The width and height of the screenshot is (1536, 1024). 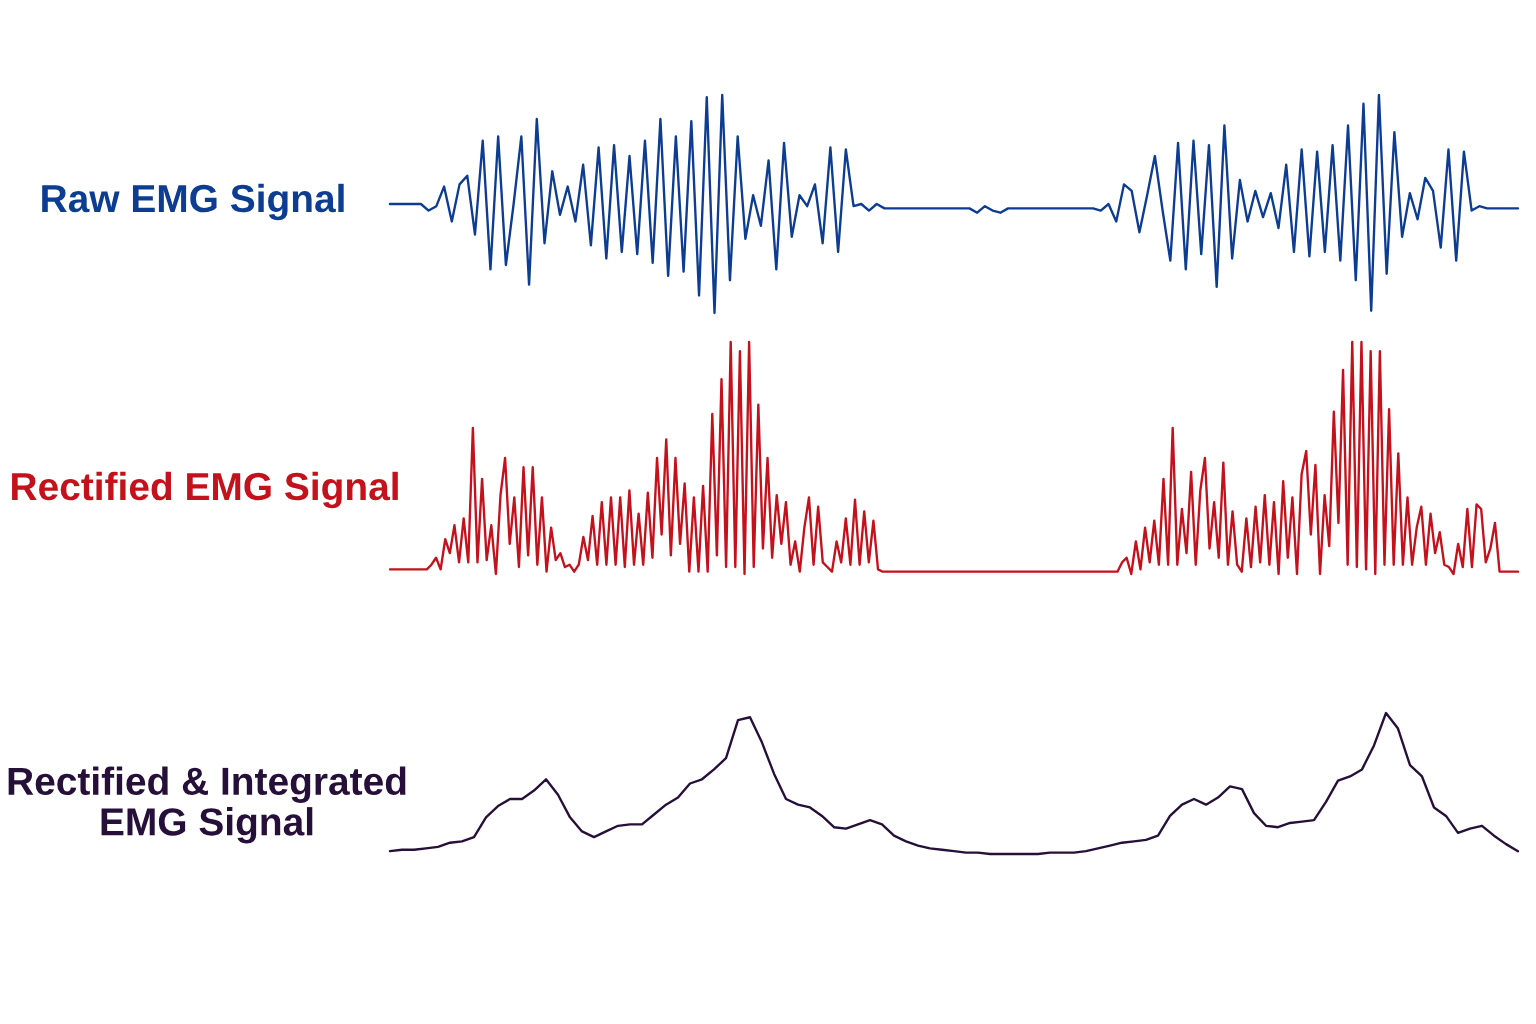 I want to click on series-label: Rectified & Integrated EMG Signal, so click(x=207, y=805).